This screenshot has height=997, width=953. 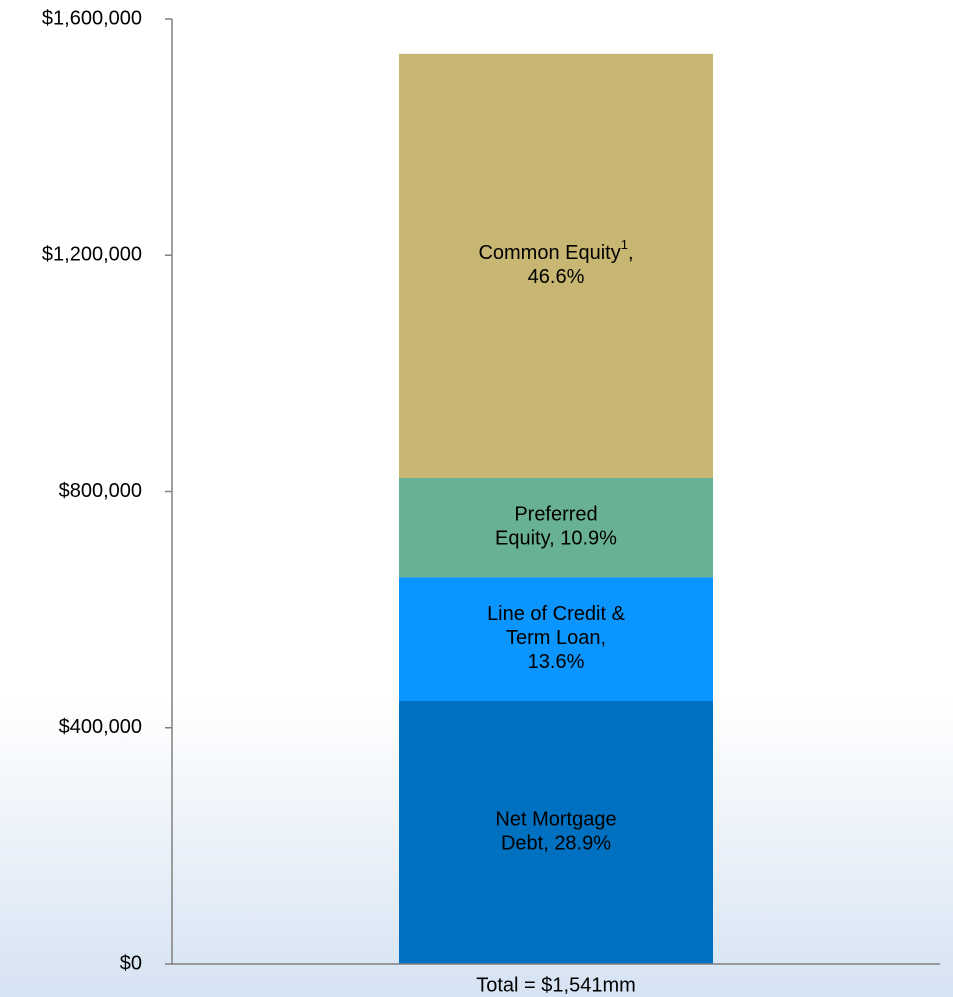 What do you see at coordinates (131, 963) in the screenshot?
I see `y-tick-label: $0` at bounding box center [131, 963].